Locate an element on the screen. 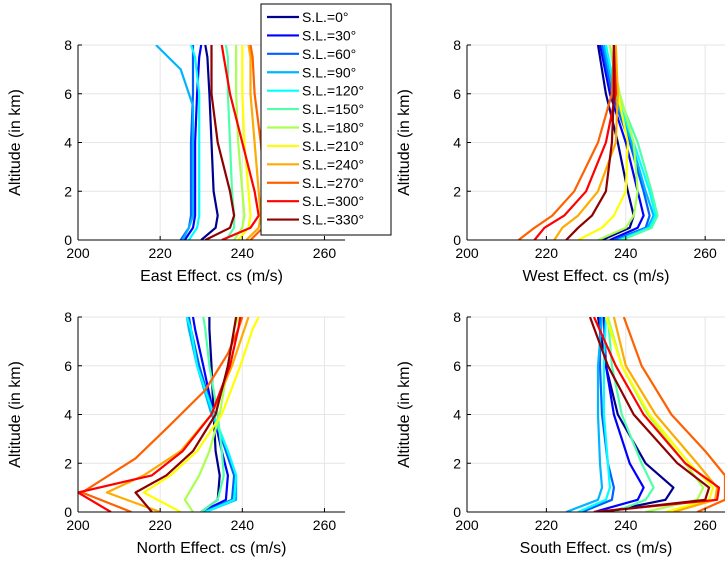 The width and height of the screenshot is (725, 566). legend-box is located at coordinates (326, 119).